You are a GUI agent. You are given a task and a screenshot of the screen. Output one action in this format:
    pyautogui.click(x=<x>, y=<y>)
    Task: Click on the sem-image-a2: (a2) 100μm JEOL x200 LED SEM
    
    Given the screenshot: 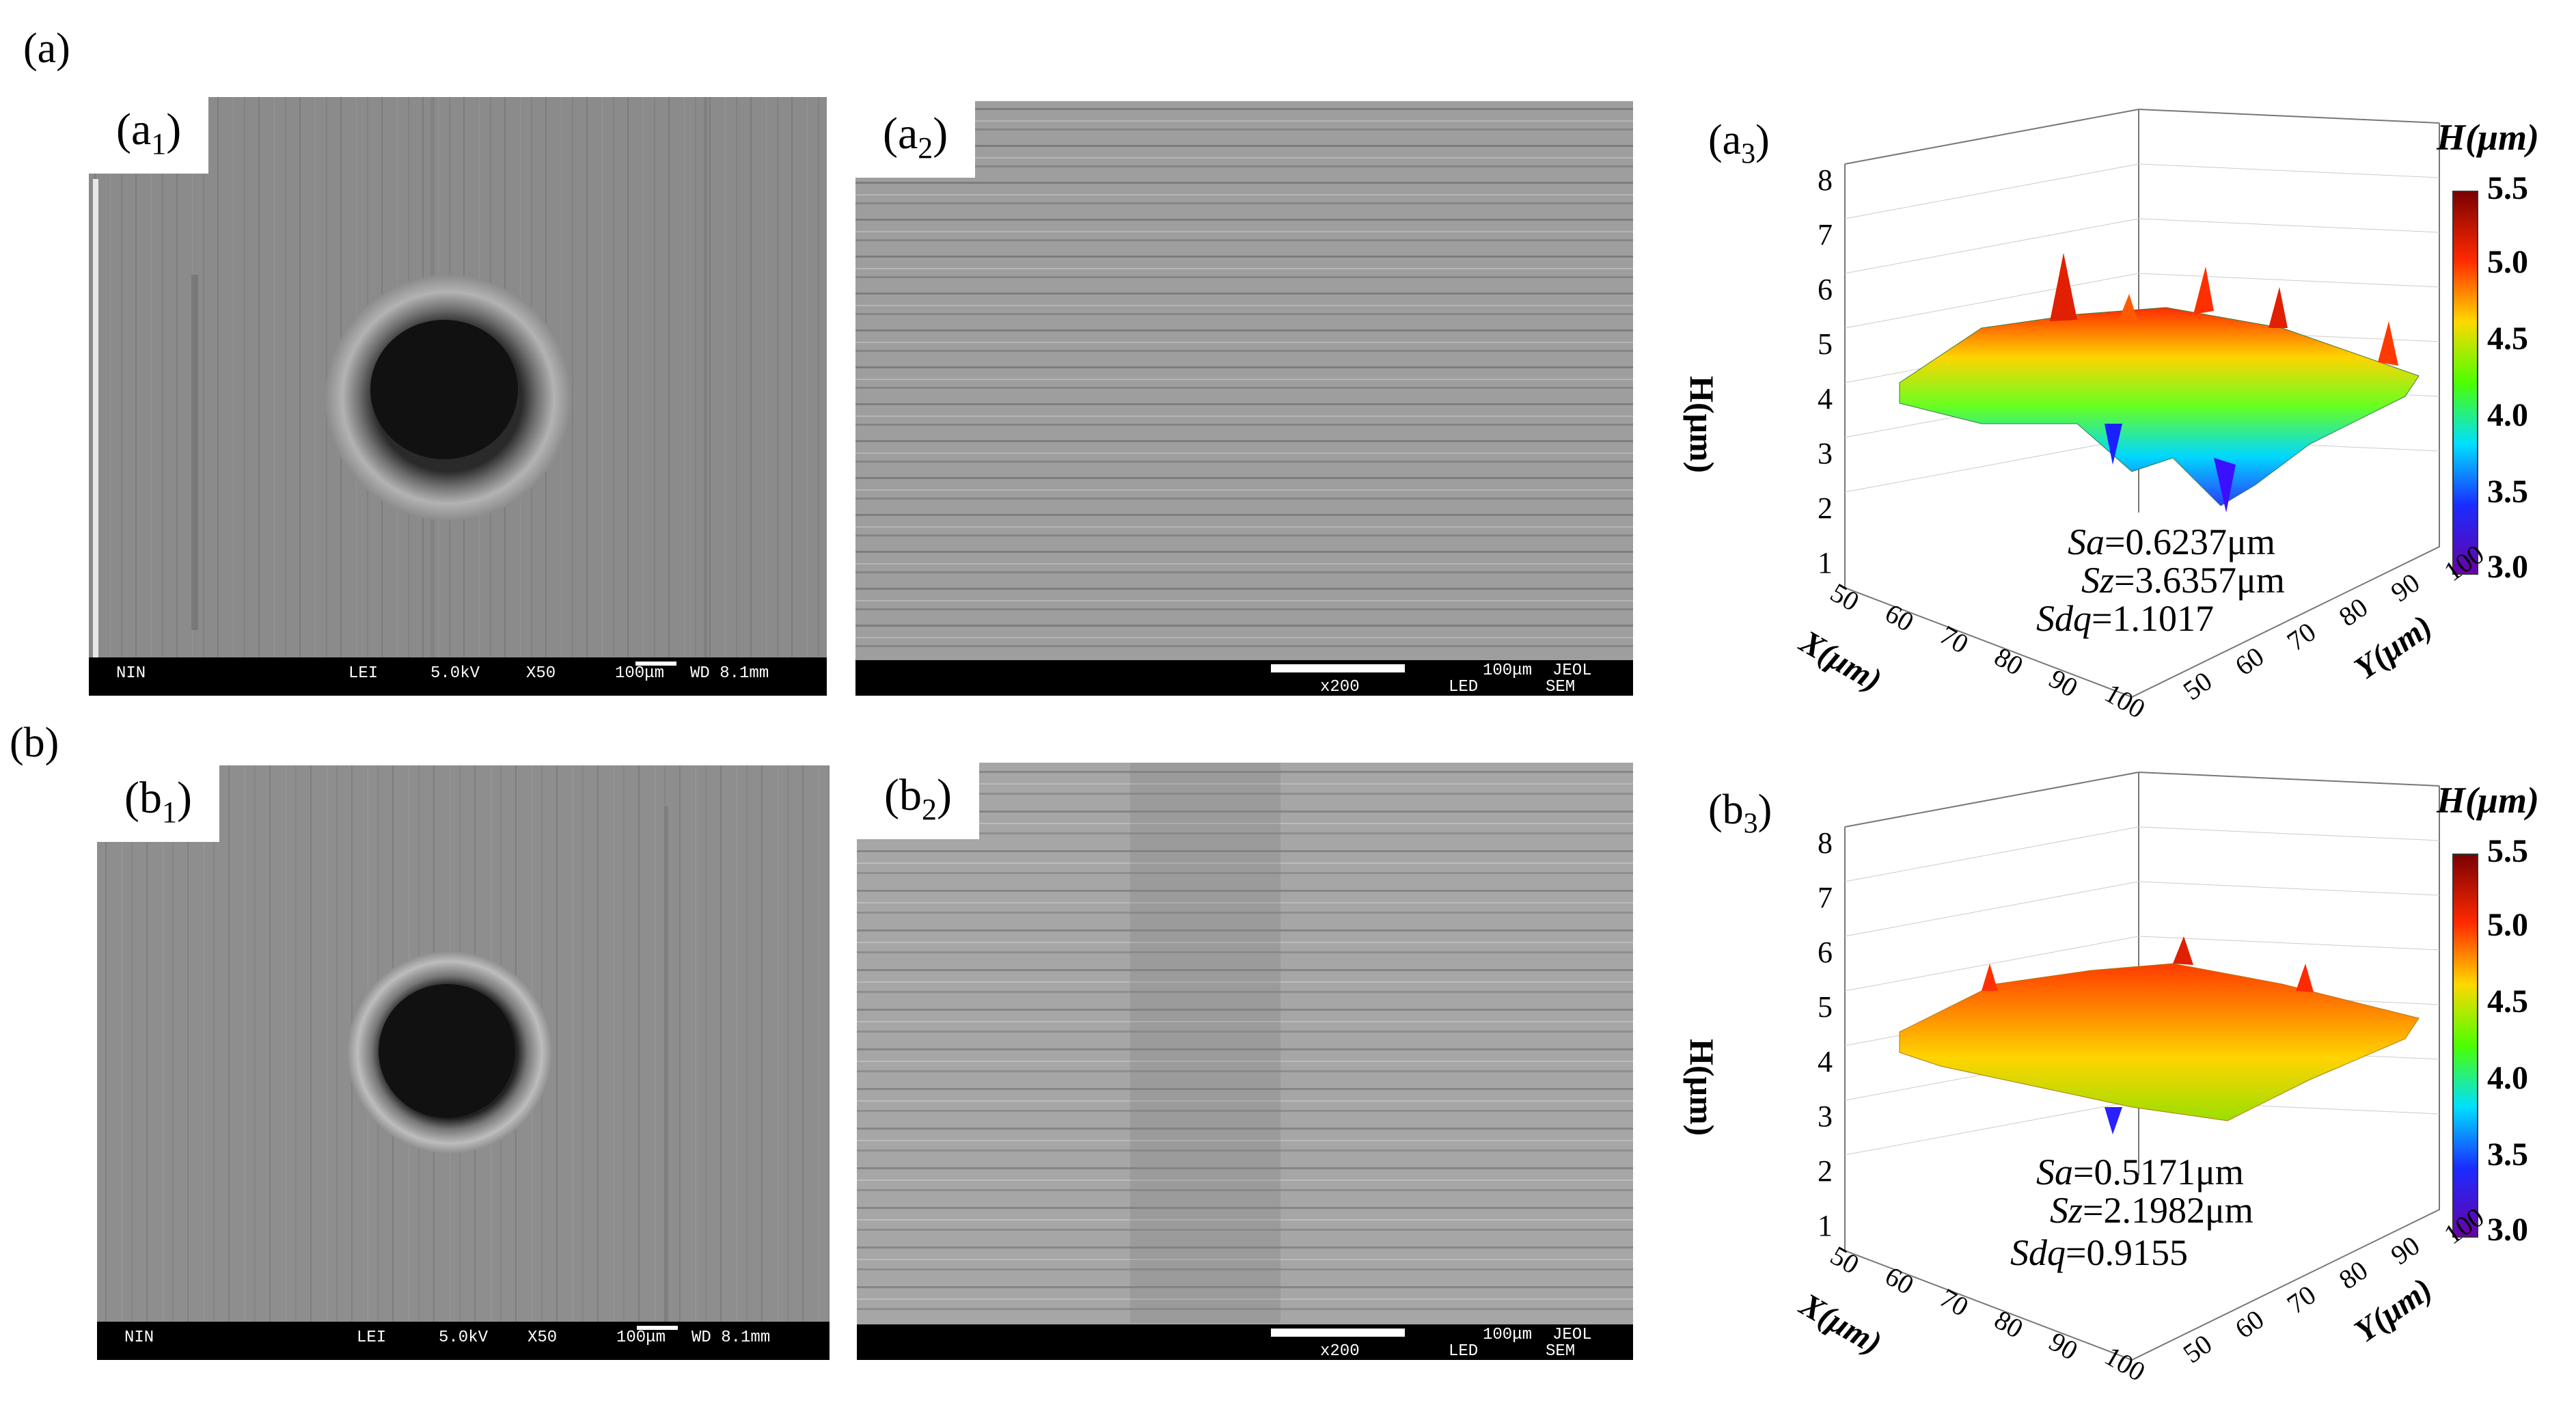 What is the action you would take?
    pyautogui.click(x=1244, y=398)
    